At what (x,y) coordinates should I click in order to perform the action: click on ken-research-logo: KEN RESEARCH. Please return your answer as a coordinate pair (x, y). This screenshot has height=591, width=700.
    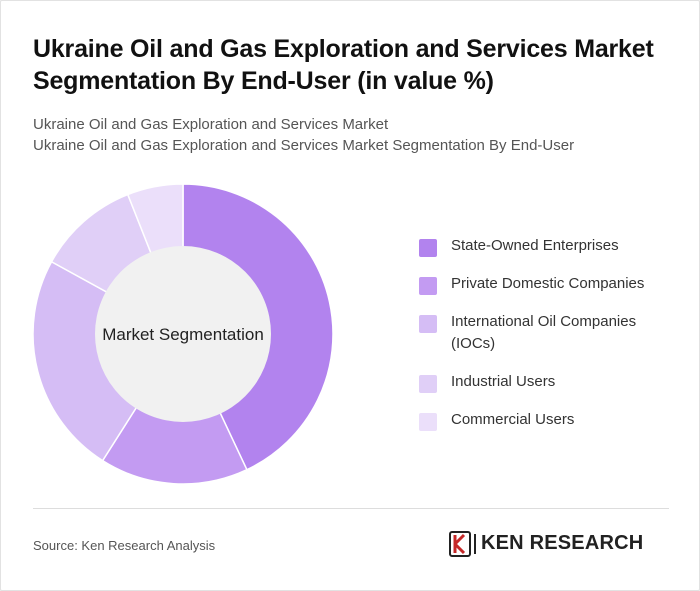
    Looking at the image, I should click on (560, 544).